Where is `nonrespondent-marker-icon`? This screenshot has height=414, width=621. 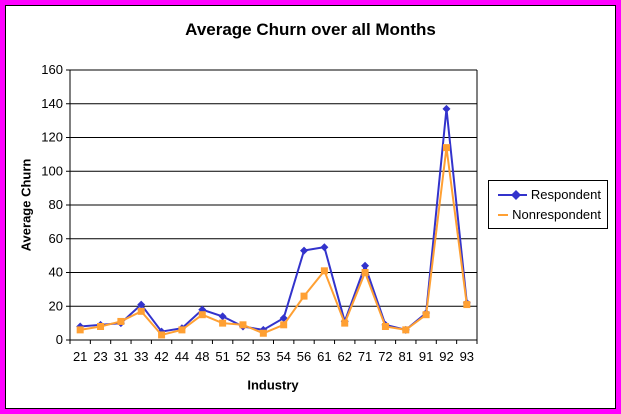 nonrespondent-marker-icon is located at coordinates (503, 214).